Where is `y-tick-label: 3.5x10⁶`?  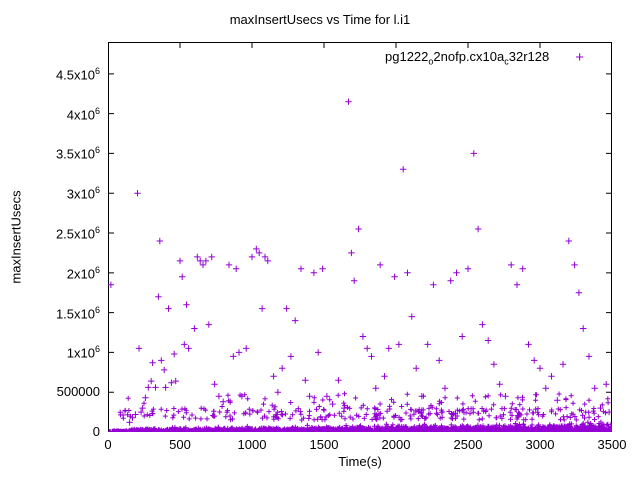 y-tick-label: 3.5x10⁶ is located at coordinates (77, 153).